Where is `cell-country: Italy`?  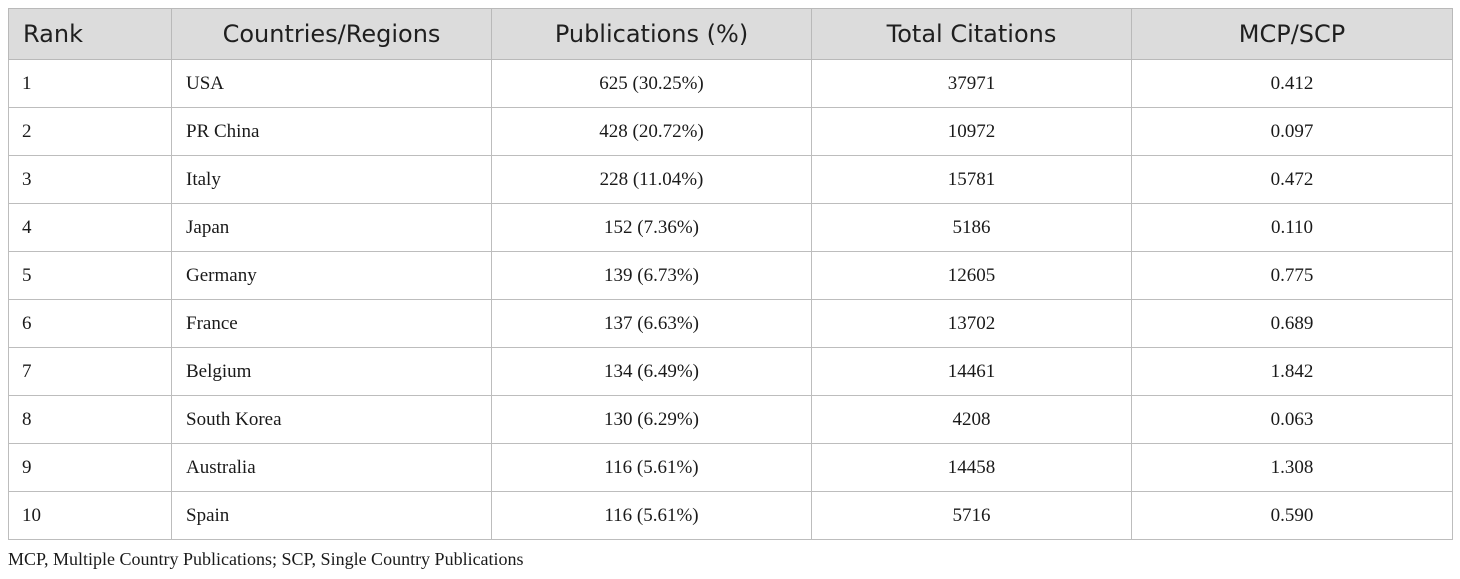
cell-country: Italy is located at coordinates (331, 179).